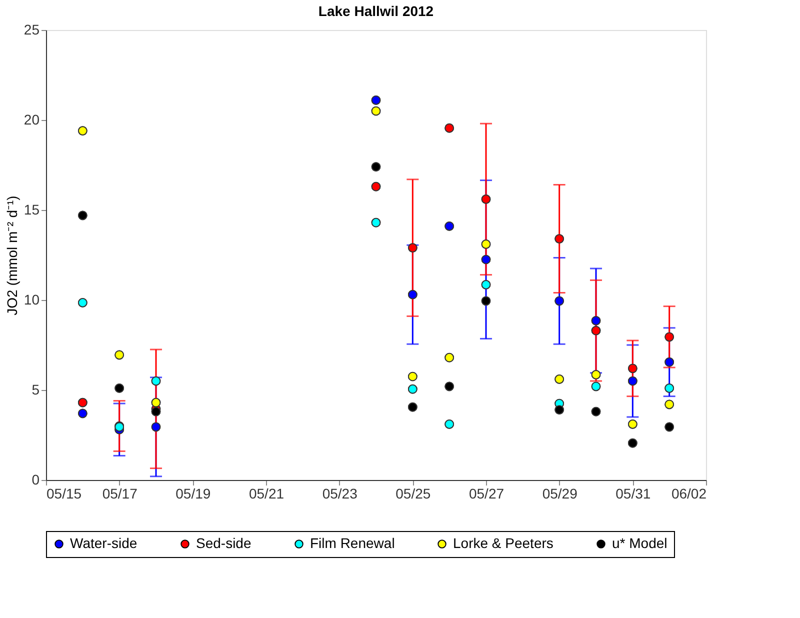  I want to click on legend-label: Film Renewal, so click(352, 543).